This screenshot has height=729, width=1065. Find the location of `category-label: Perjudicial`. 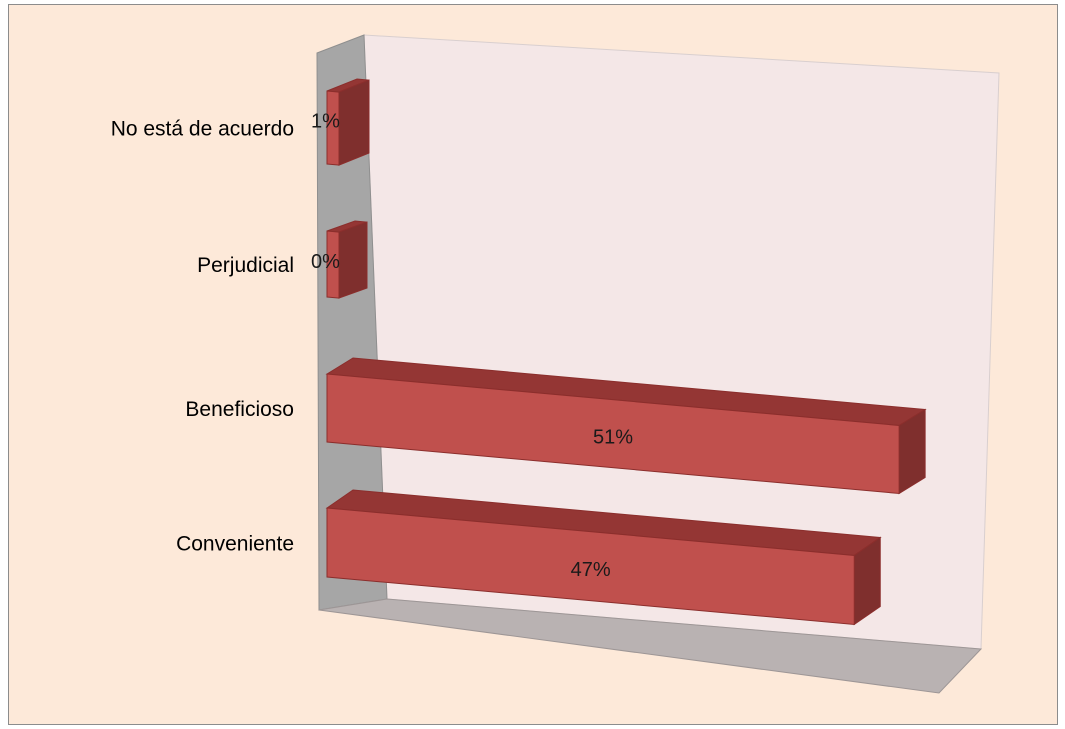

category-label: Perjudicial is located at coordinates (245, 265).